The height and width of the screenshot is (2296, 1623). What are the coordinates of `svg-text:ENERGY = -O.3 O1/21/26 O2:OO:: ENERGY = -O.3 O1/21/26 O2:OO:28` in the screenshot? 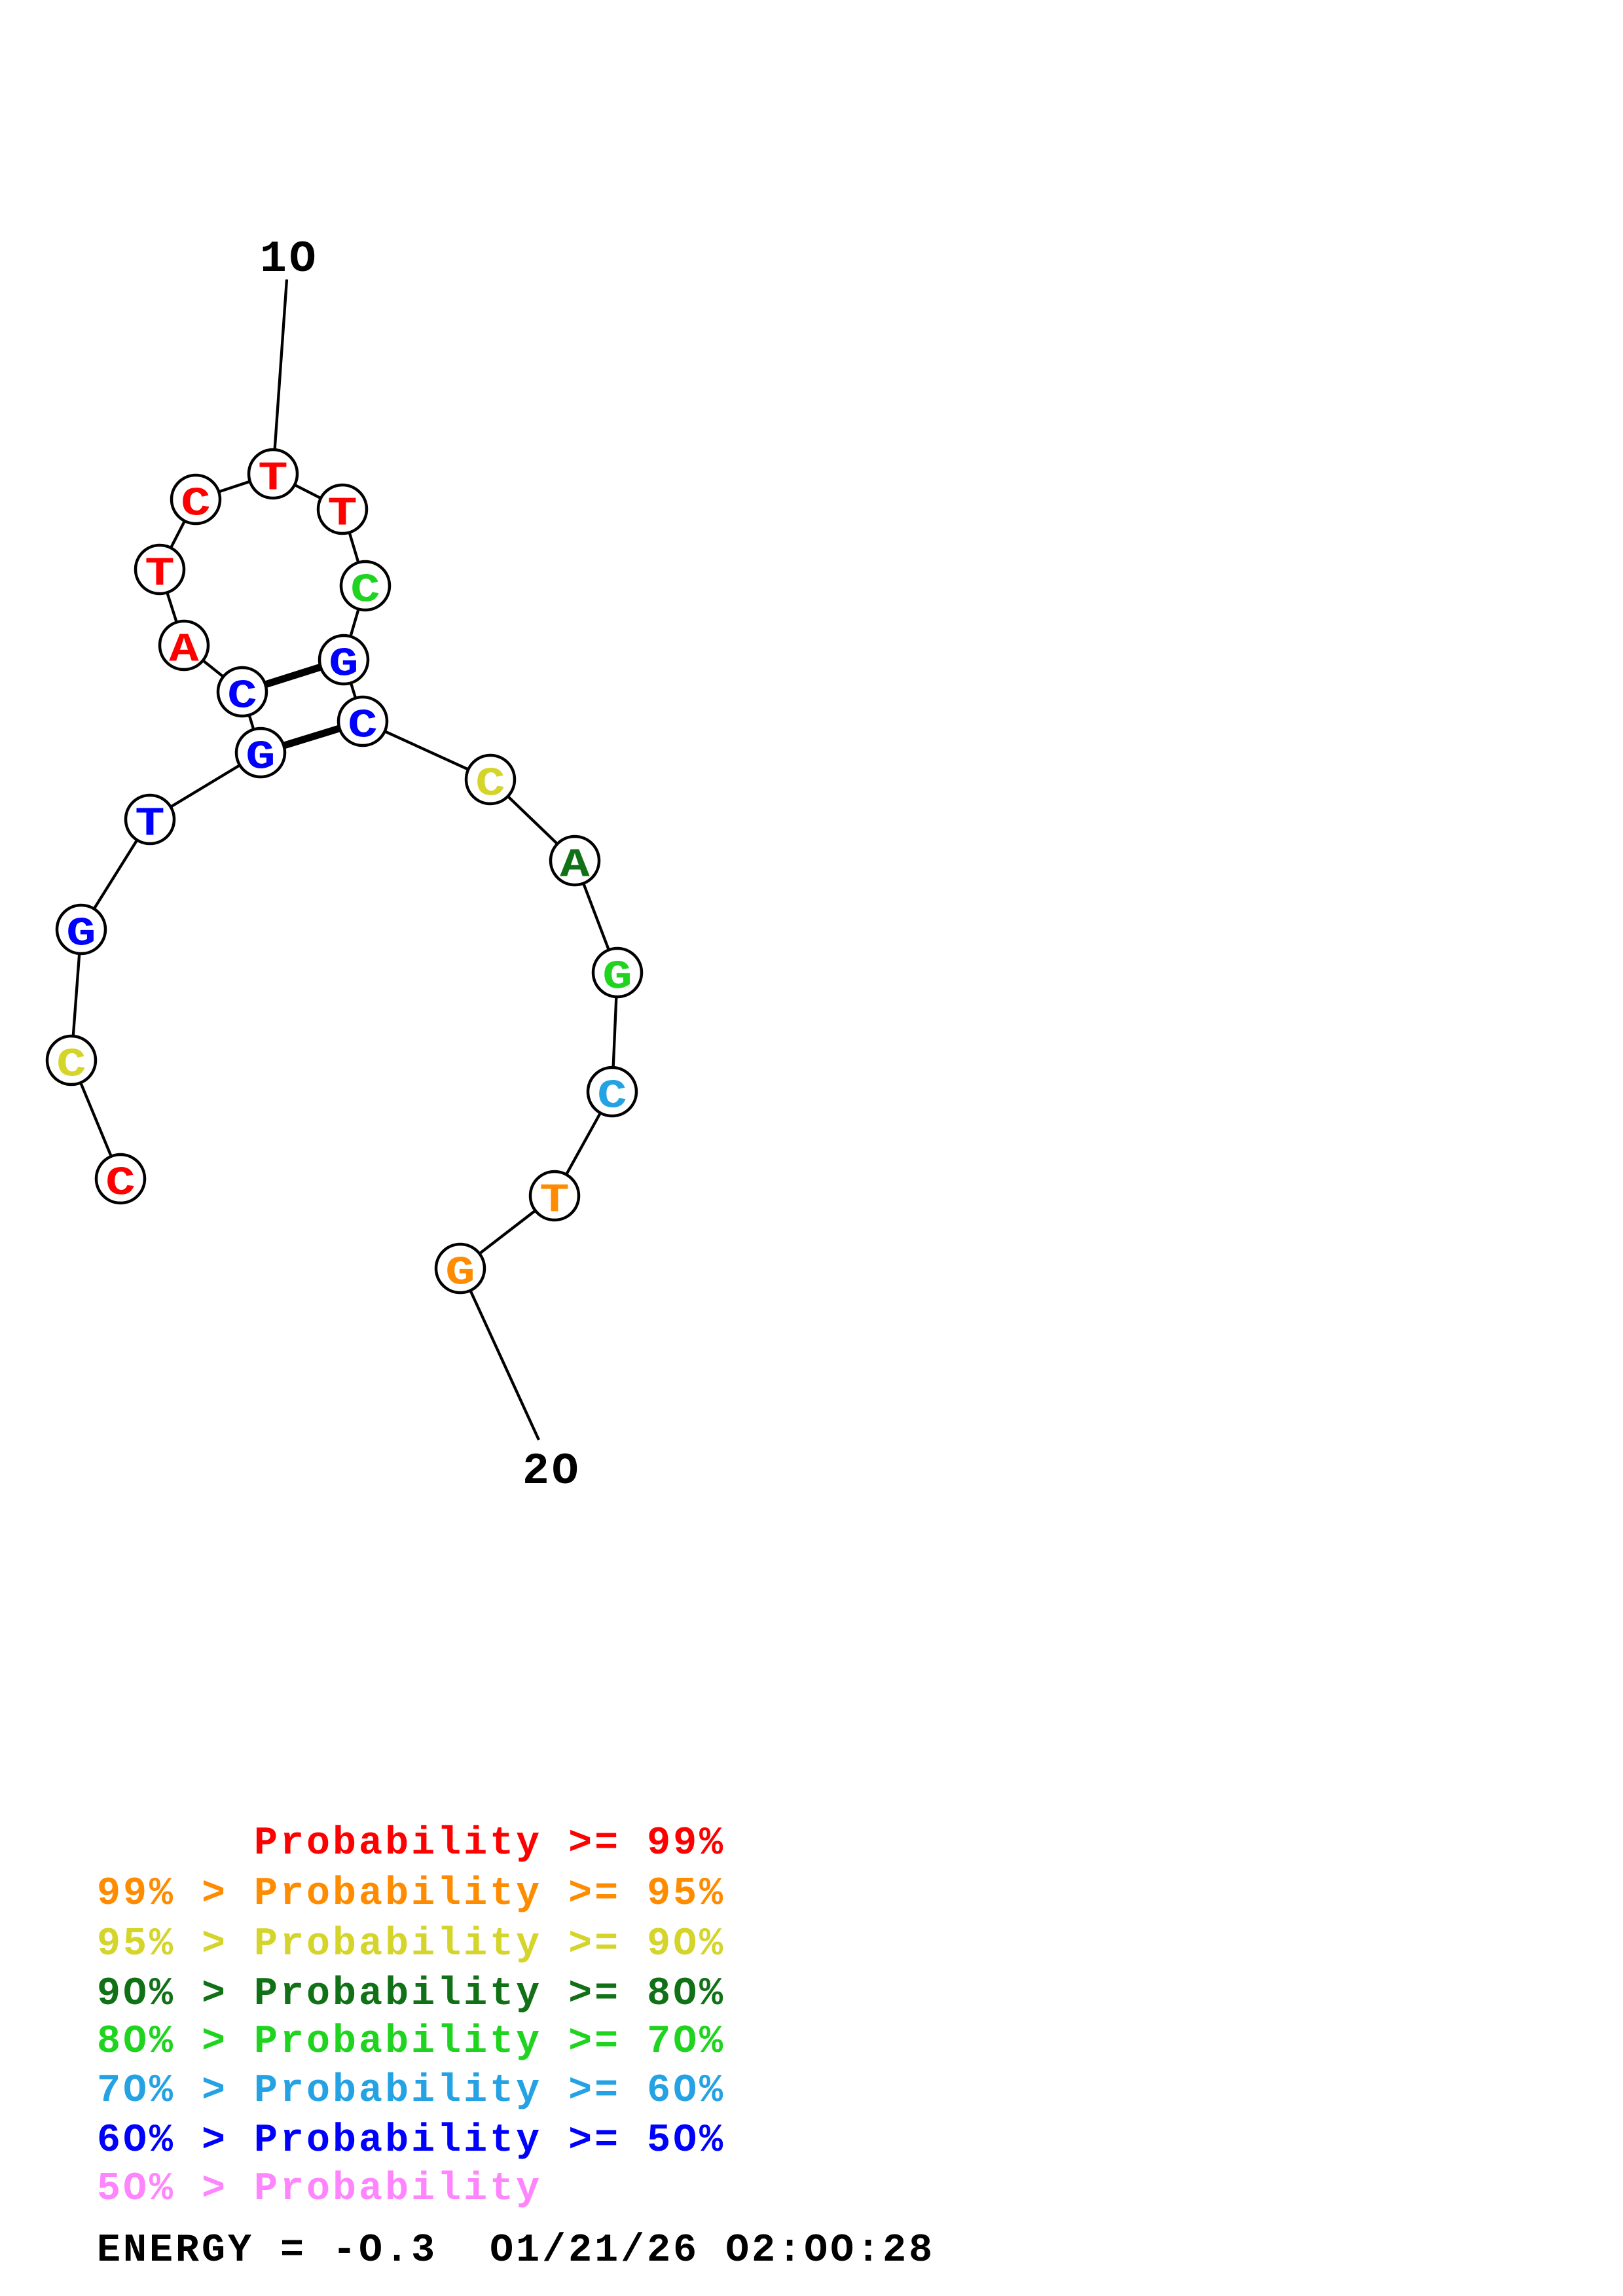 It's located at (516, 2251).